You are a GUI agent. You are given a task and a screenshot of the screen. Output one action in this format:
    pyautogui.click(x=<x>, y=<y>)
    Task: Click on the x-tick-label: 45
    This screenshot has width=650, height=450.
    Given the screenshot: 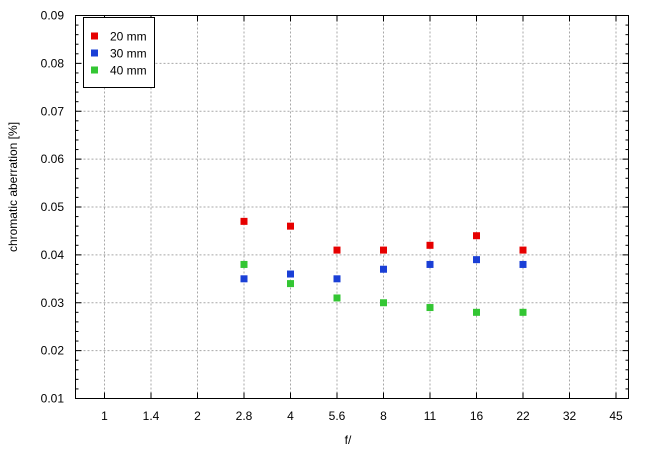 What is the action you would take?
    pyautogui.click(x=616, y=416)
    